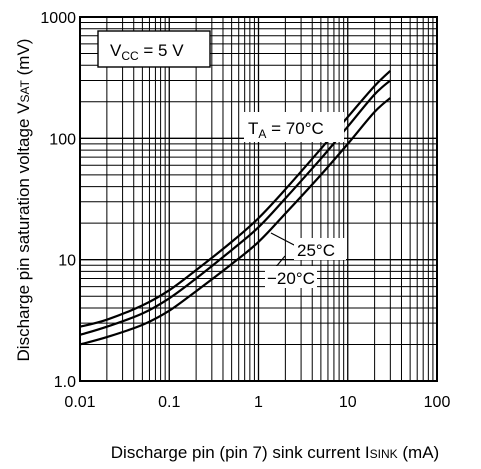 Image resolution: width=481 pixels, height=469 pixels. What do you see at coordinates (258, 402) in the screenshot?
I see `x-tick-label: 1` at bounding box center [258, 402].